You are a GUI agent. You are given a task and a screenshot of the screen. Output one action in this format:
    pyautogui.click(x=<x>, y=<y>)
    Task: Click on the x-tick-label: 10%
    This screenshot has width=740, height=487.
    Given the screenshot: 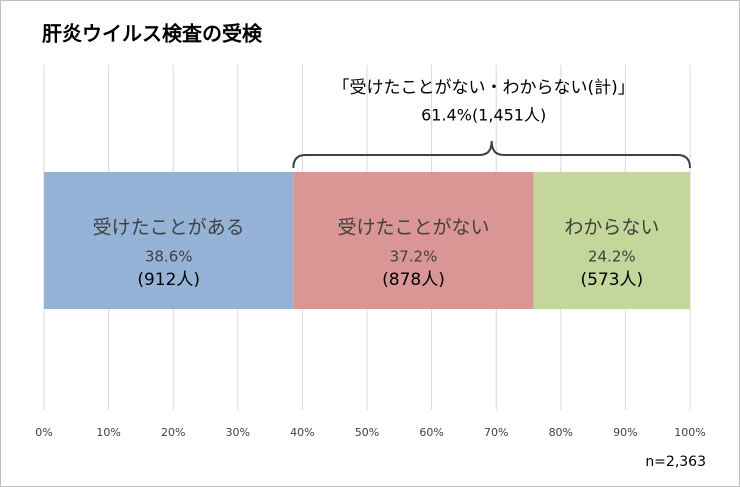 What is the action you would take?
    pyautogui.click(x=108, y=432)
    